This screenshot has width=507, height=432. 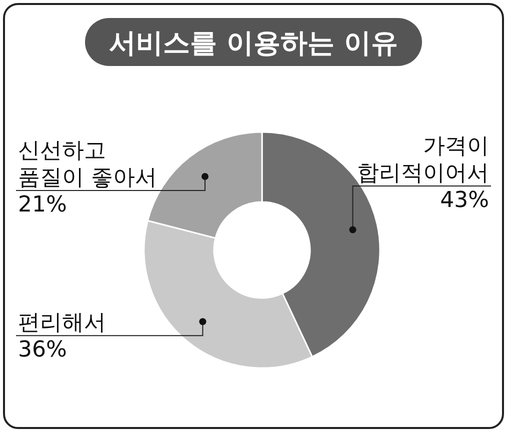 I want to click on slice-label: 가격이 합리적이어서, so click(x=423, y=160).